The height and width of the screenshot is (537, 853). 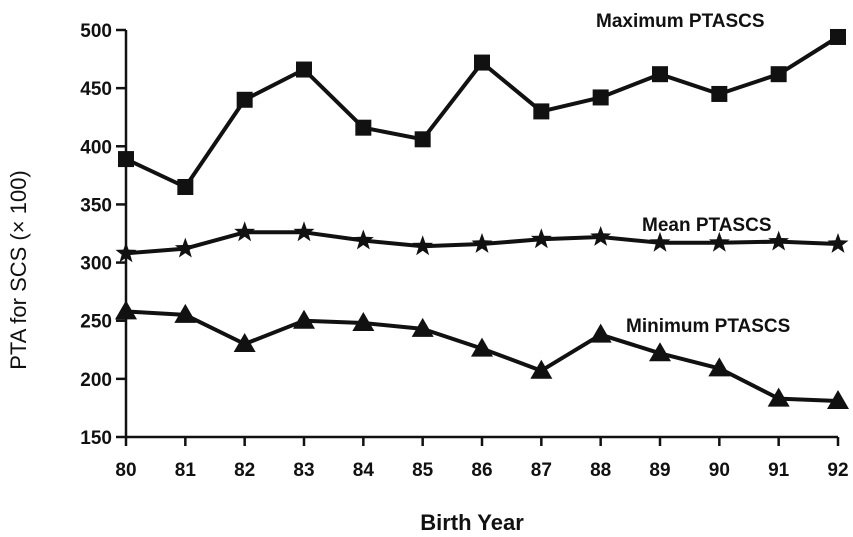 What do you see at coordinates (541, 470) in the screenshot?
I see `x-tick-label: 87` at bounding box center [541, 470].